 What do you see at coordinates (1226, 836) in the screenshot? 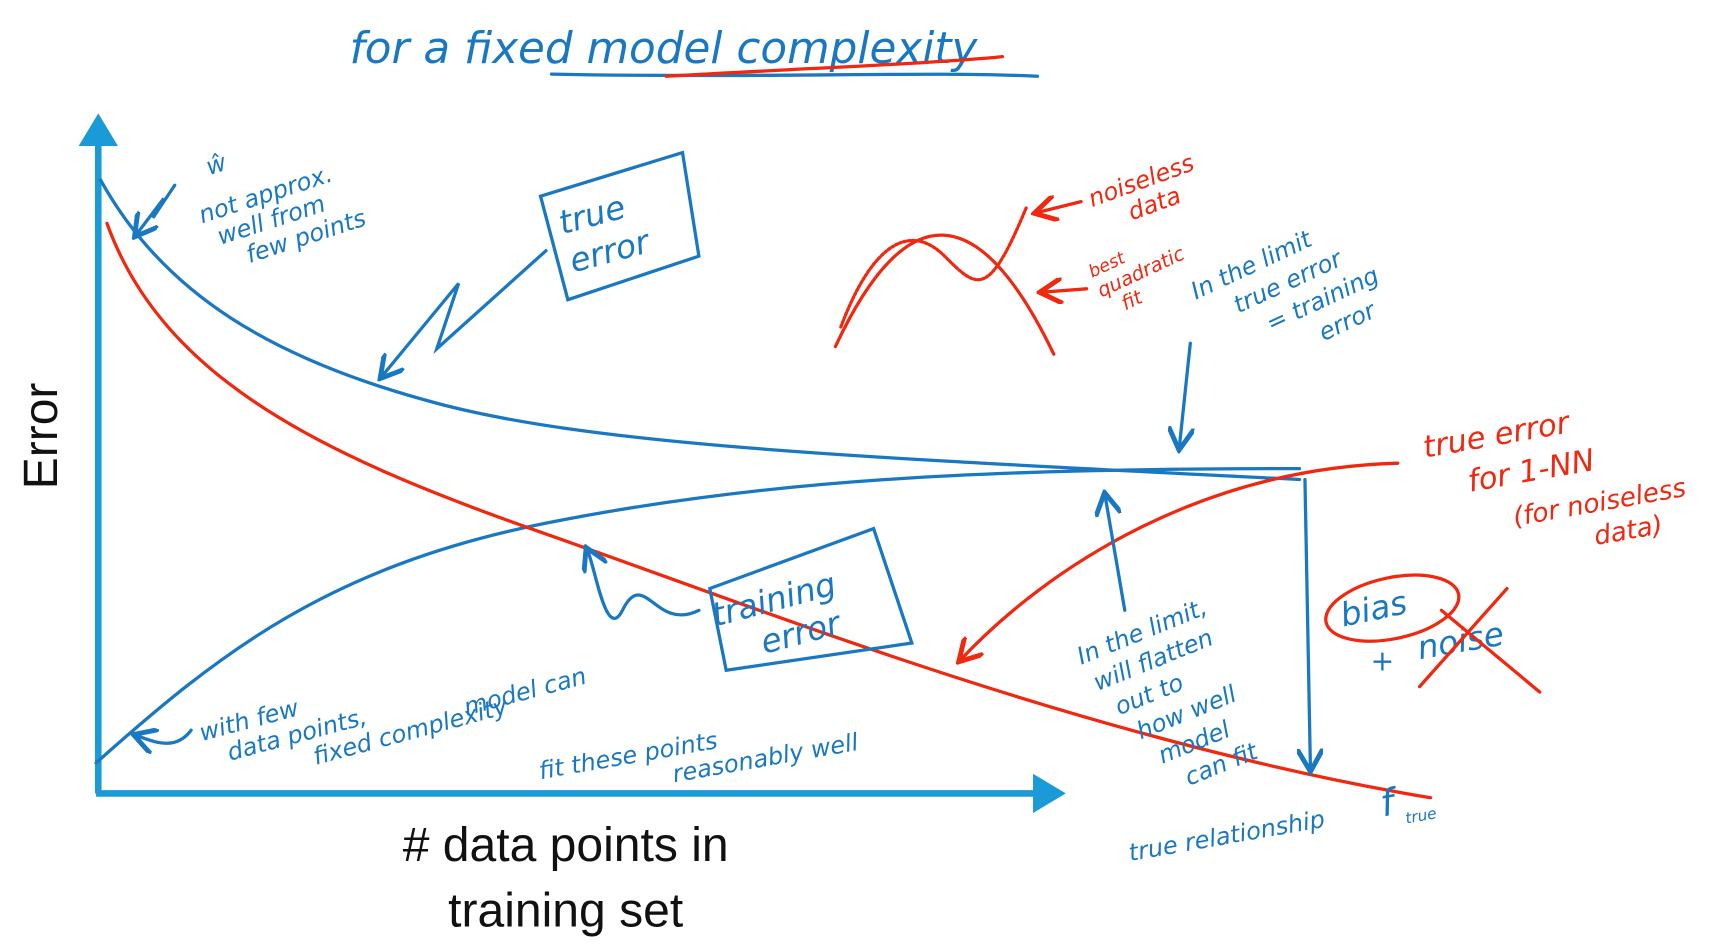
I see `annotation: true relationship` at bounding box center [1226, 836].